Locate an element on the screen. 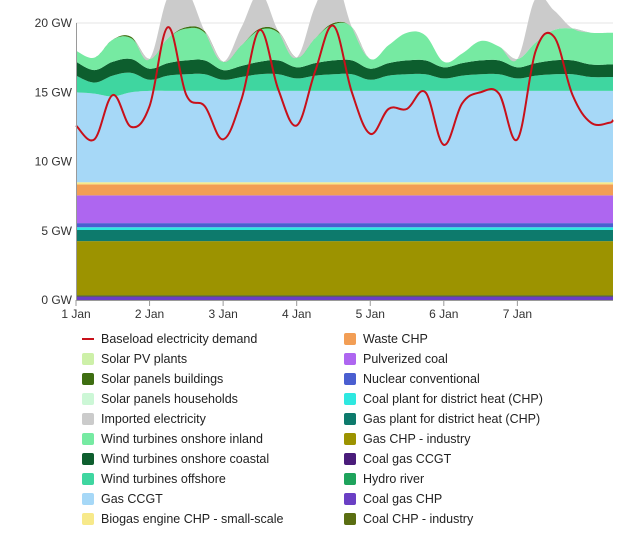 The width and height of the screenshot is (630, 545). legend-label: Gas plant for district heat (CHP) is located at coordinates (452, 419).